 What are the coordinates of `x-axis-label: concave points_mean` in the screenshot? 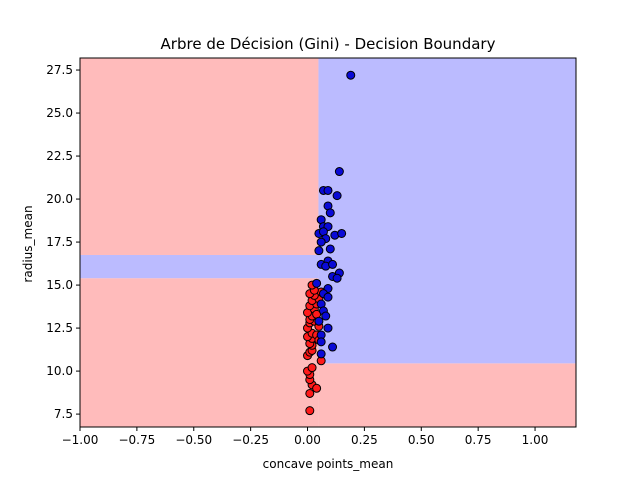 It's located at (328, 464).